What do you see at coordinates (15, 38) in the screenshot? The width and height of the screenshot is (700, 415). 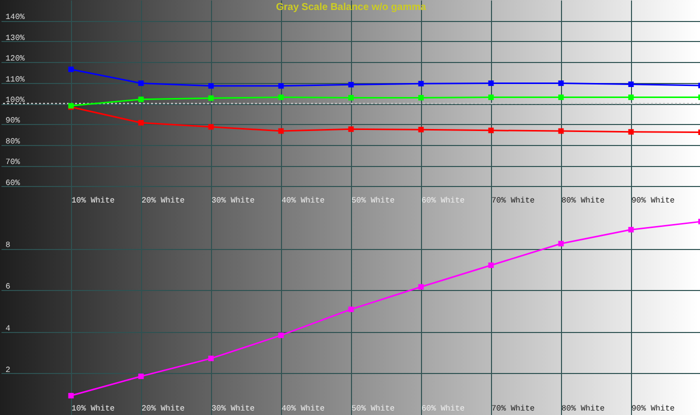 I see `y-tick-label: 130%` at bounding box center [15, 38].